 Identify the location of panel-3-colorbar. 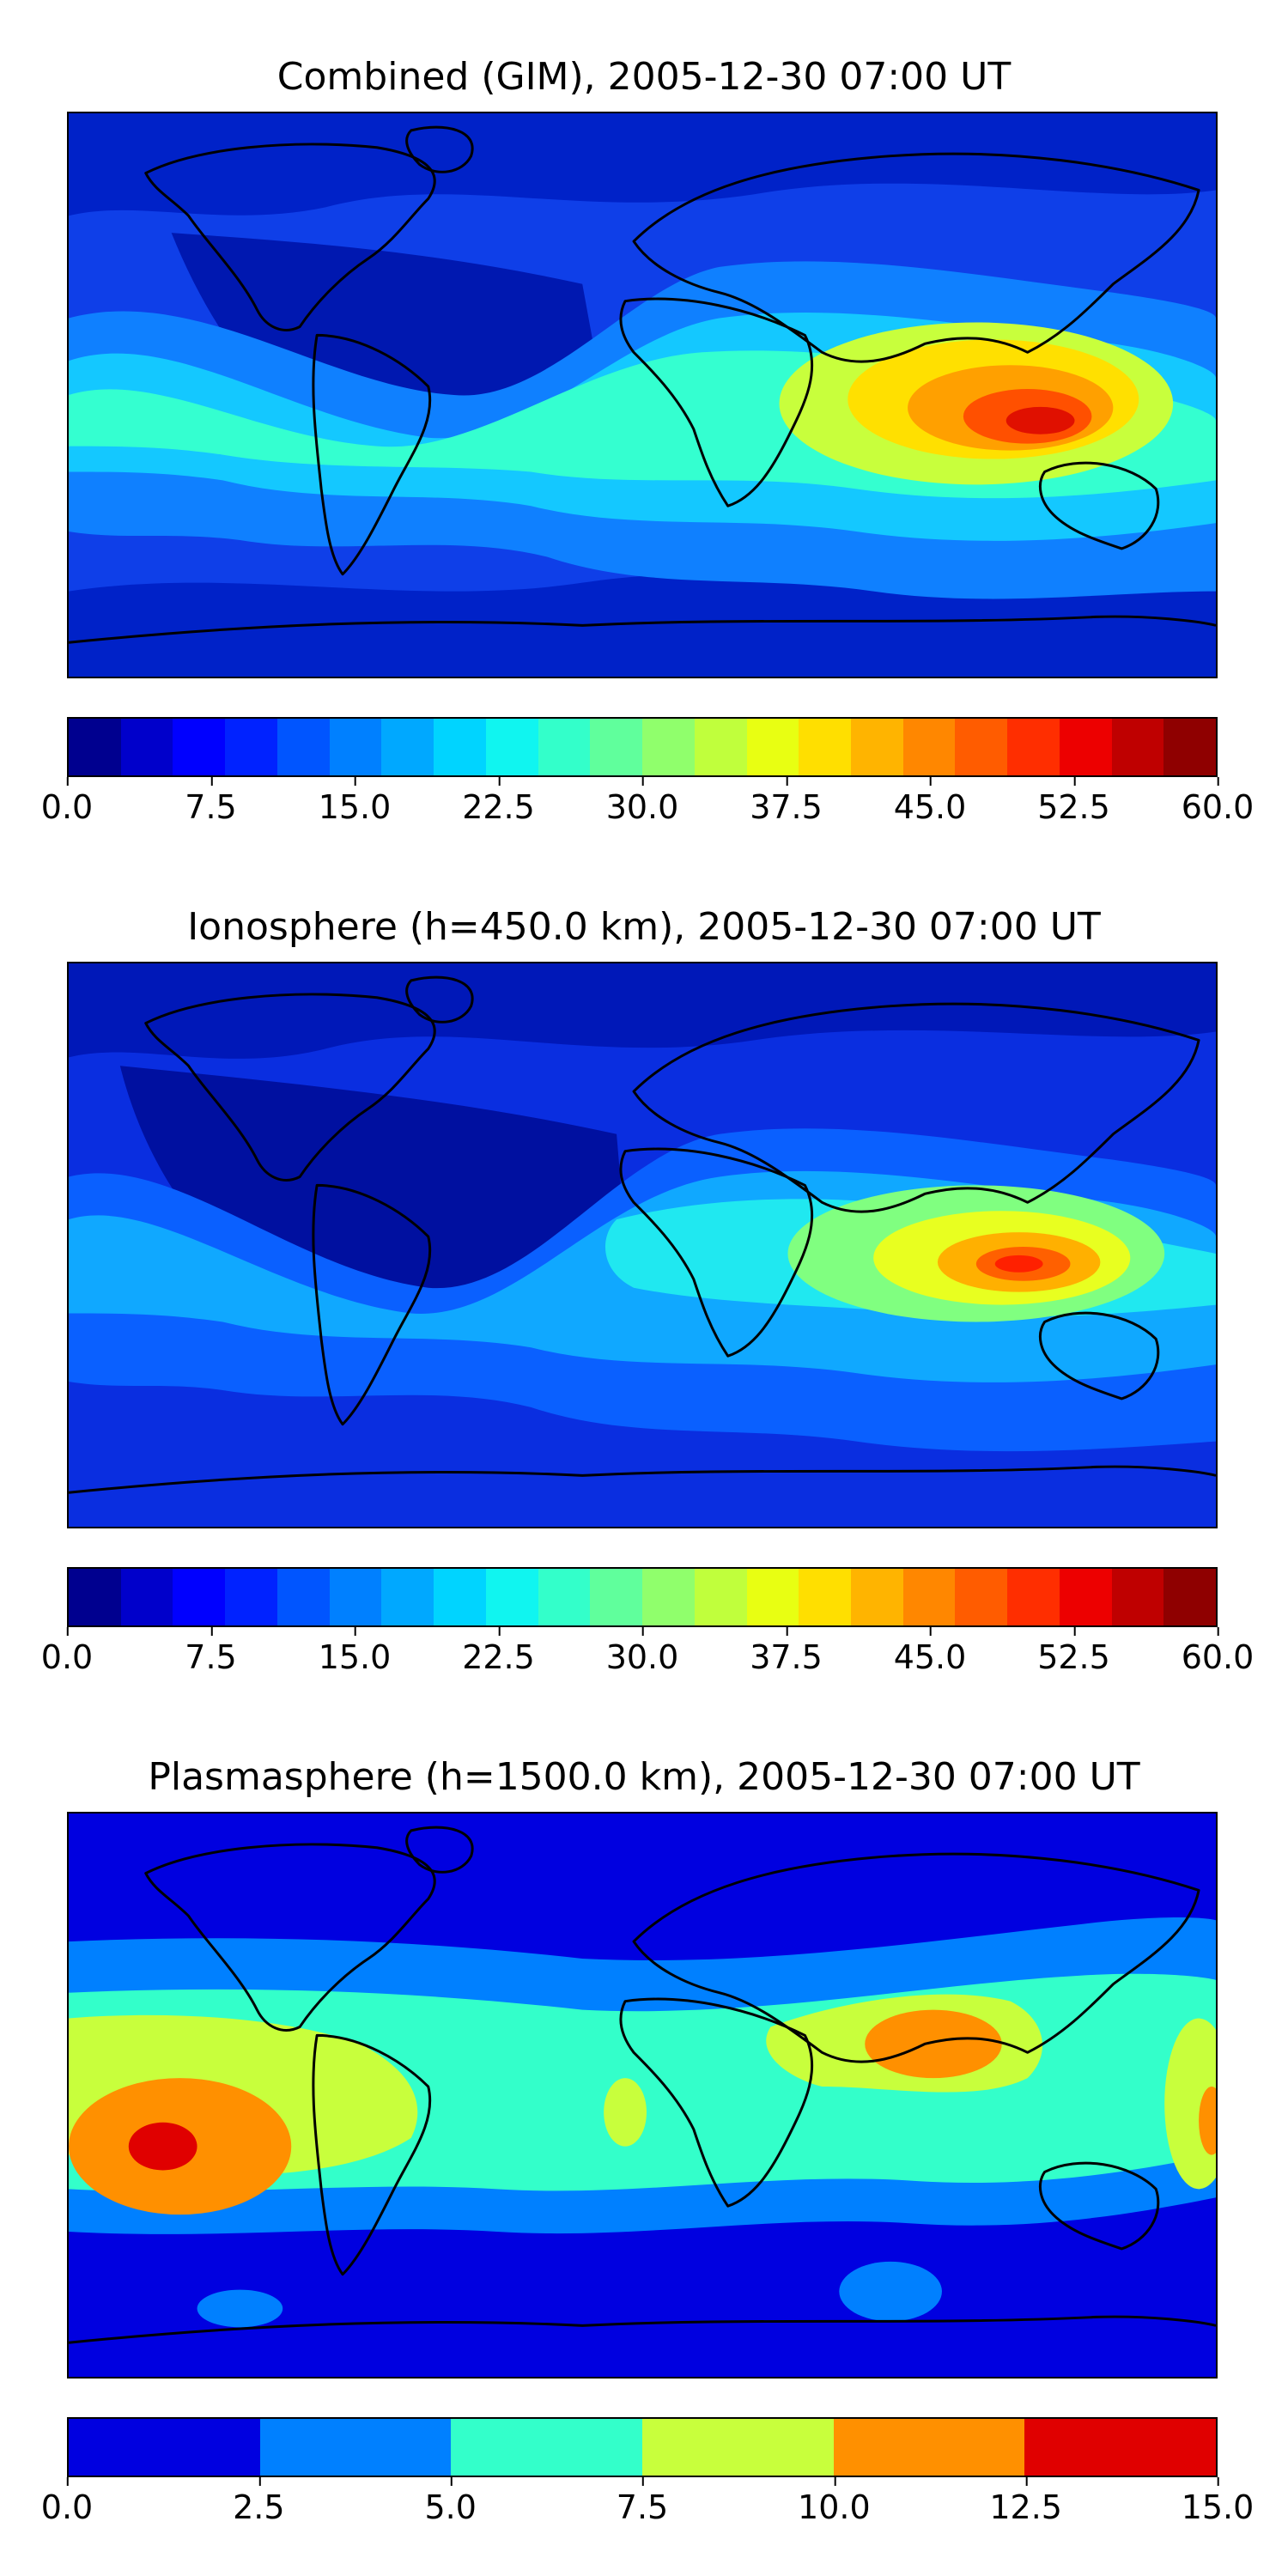
(642, 2447).